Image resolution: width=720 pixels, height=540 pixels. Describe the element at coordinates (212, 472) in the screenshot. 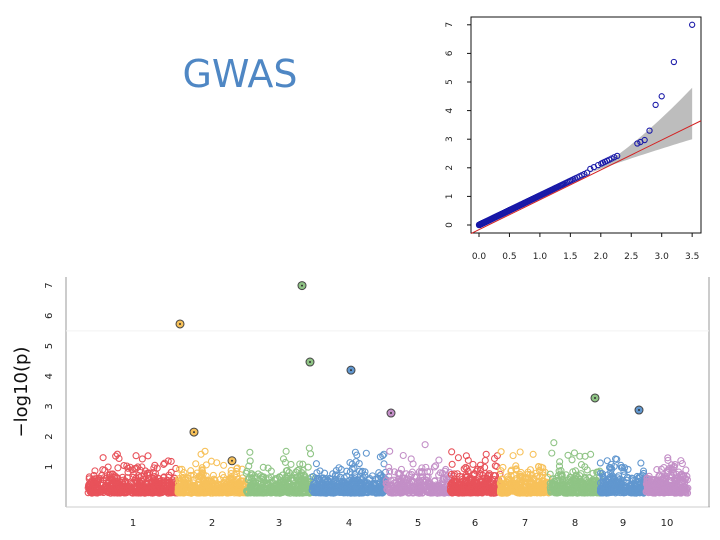

I see `chromosome-2-points` at that location.